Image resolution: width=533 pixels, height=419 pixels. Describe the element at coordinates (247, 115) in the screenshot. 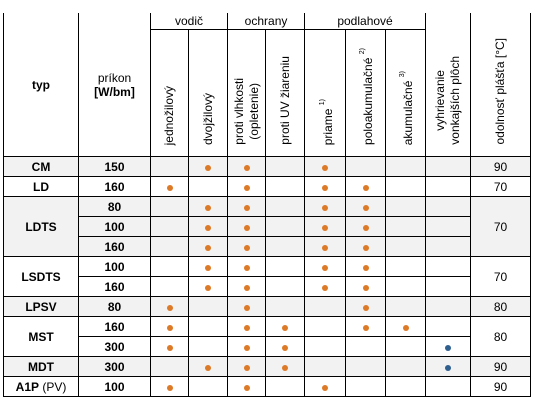

I see `column-label: proti vlhkosti (opletenie)` at that location.